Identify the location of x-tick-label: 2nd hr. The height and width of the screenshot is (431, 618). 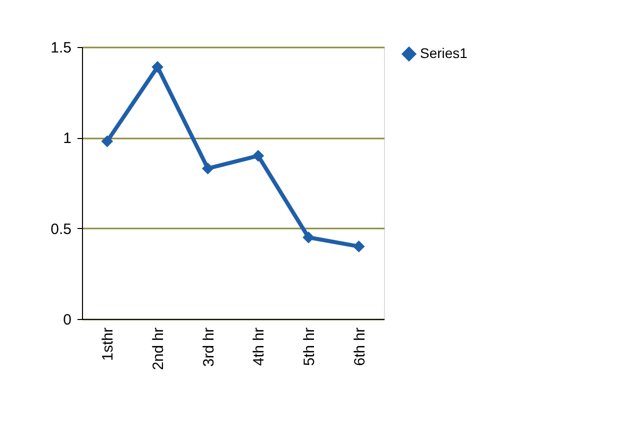
(158, 349).